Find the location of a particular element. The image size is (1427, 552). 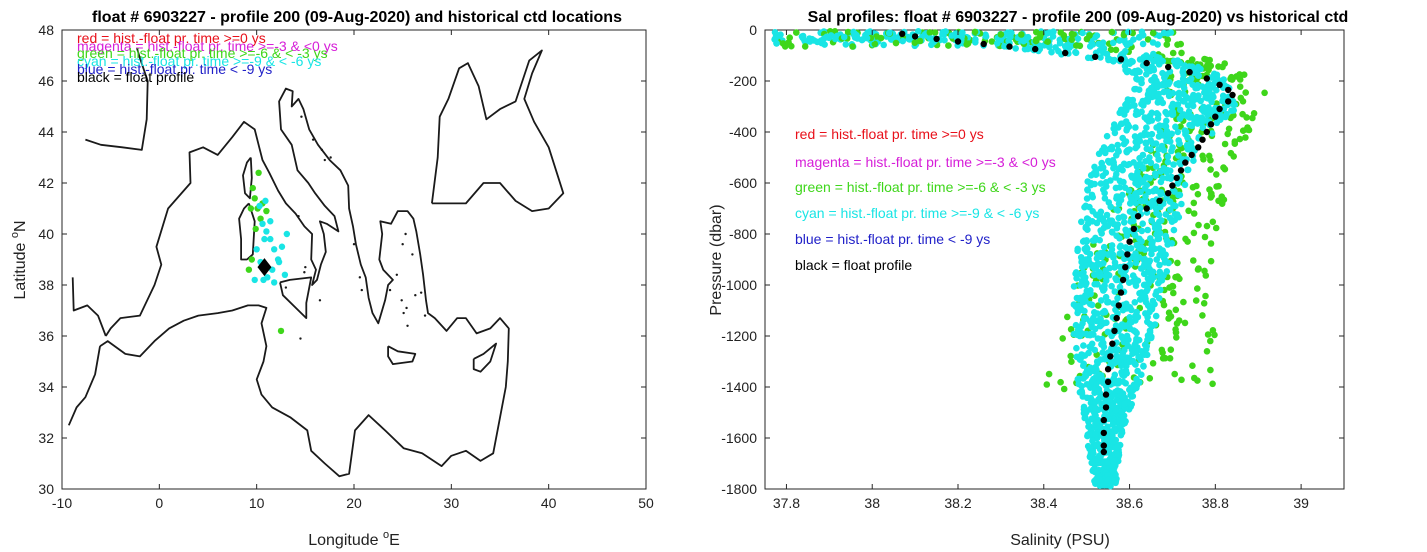

profile-xtick-label: 38.8 is located at coordinates (1215, 503).